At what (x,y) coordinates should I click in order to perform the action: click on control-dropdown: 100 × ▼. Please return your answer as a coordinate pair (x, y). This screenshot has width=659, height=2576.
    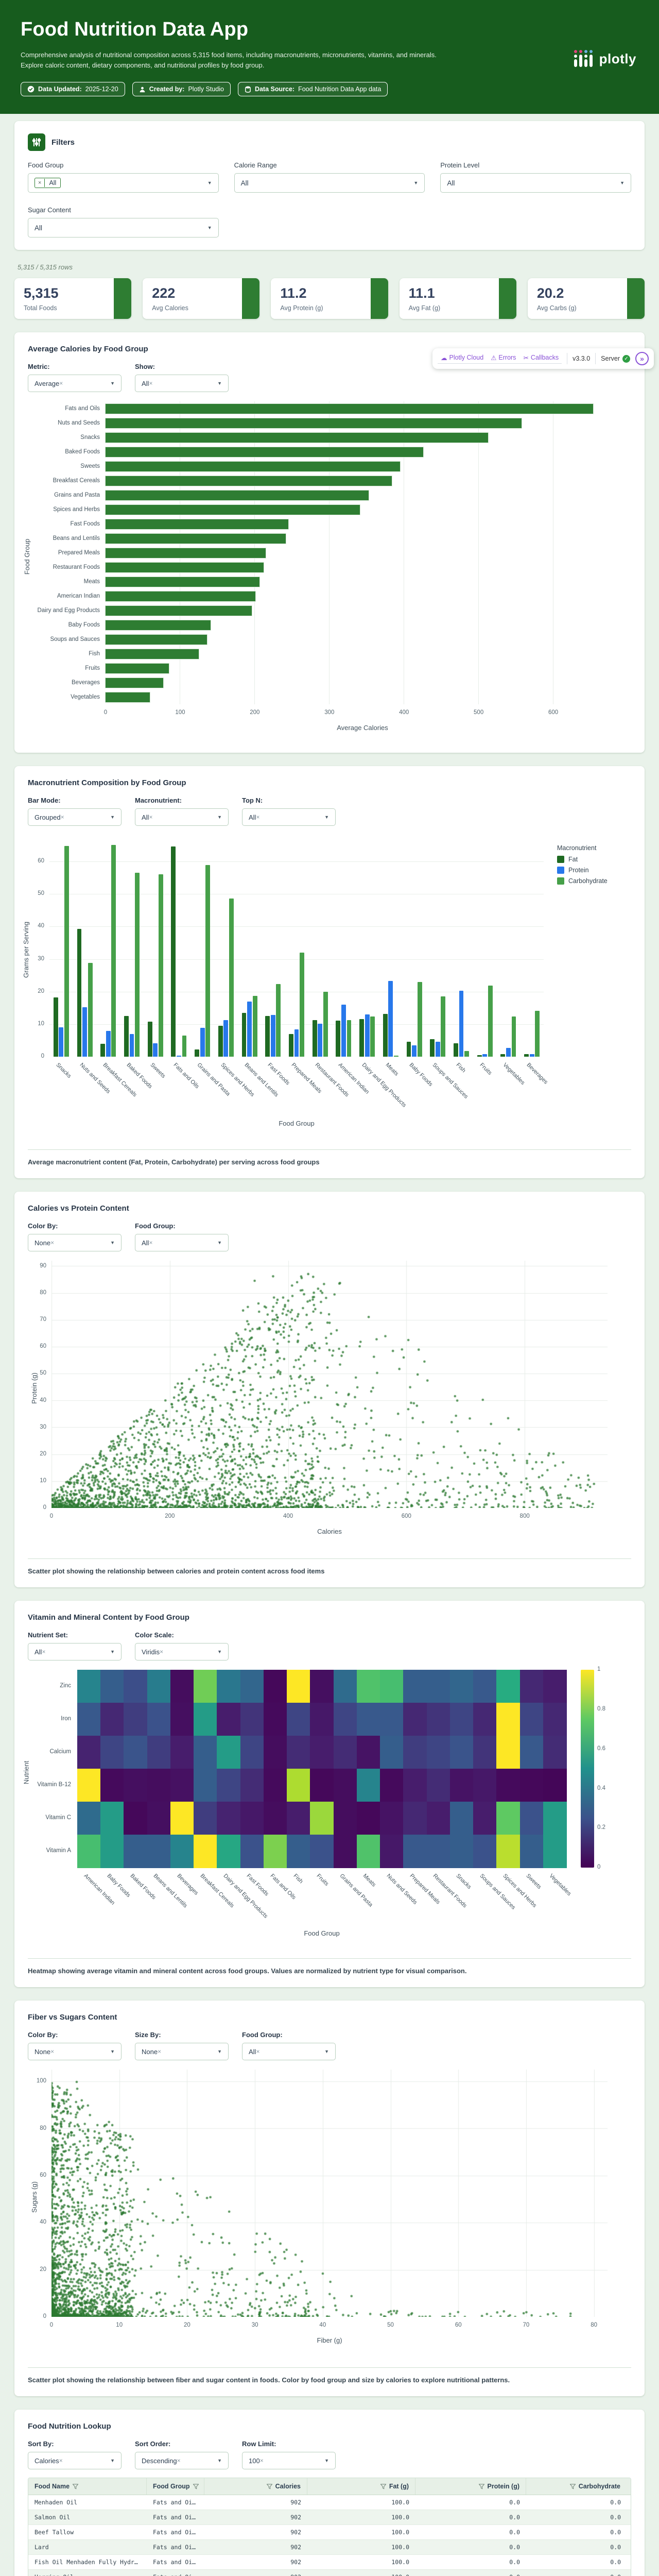
    Looking at the image, I should click on (289, 2461).